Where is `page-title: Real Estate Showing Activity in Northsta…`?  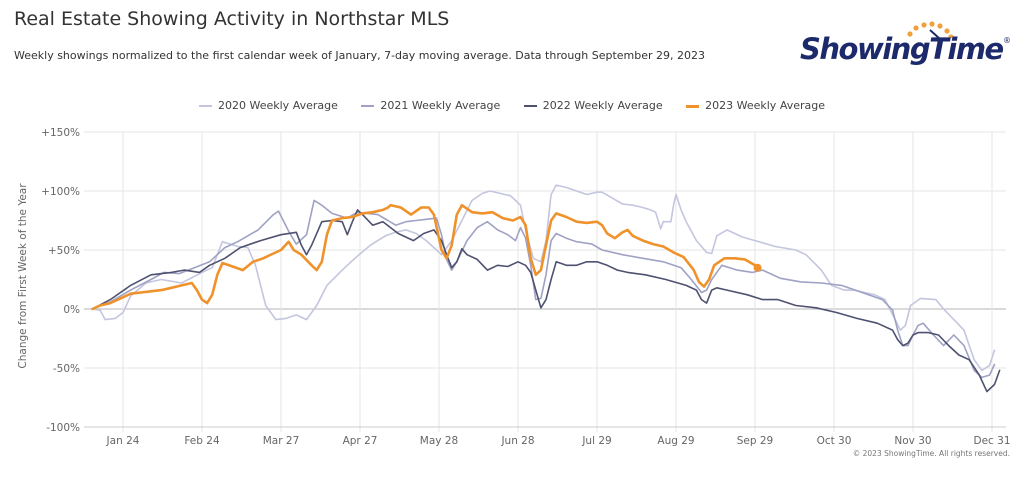 page-title: Real Estate Showing Activity in Northsta… is located at coordinates (232, 19).